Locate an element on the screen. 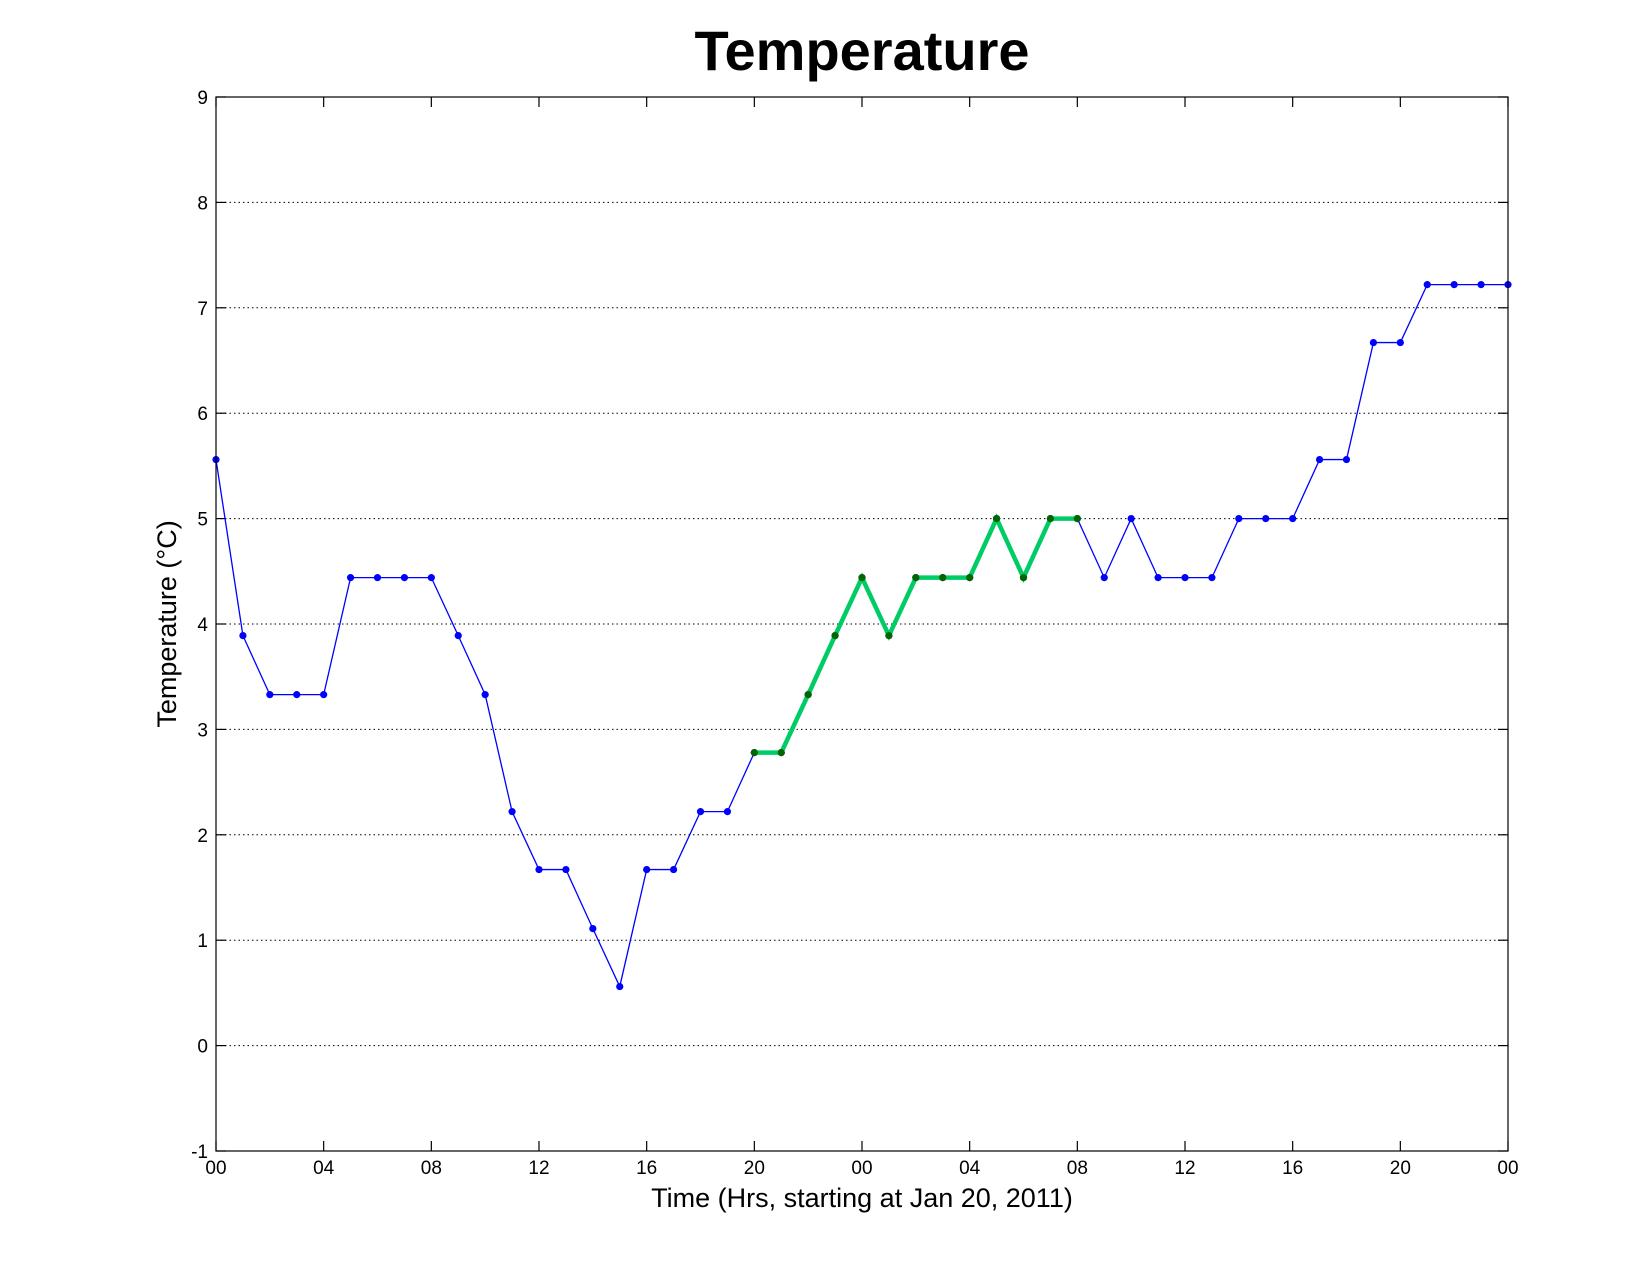 The width and height of the screenshot is (1650, 1280). y-tick-label: 0 is located at coordinates (202, 1047).